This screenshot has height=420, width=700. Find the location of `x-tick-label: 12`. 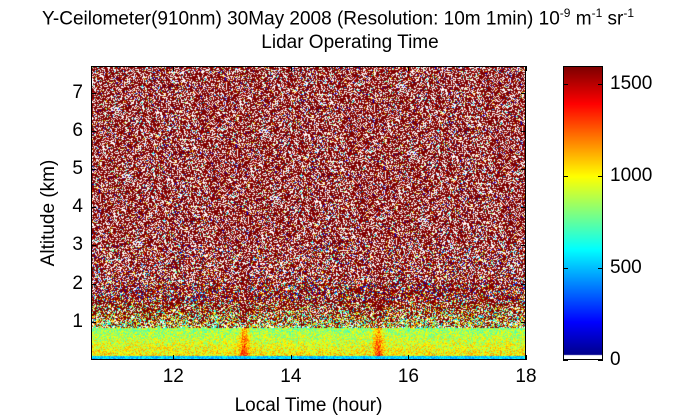

x-tick-label: 12 is located at coordinates (173, 376).